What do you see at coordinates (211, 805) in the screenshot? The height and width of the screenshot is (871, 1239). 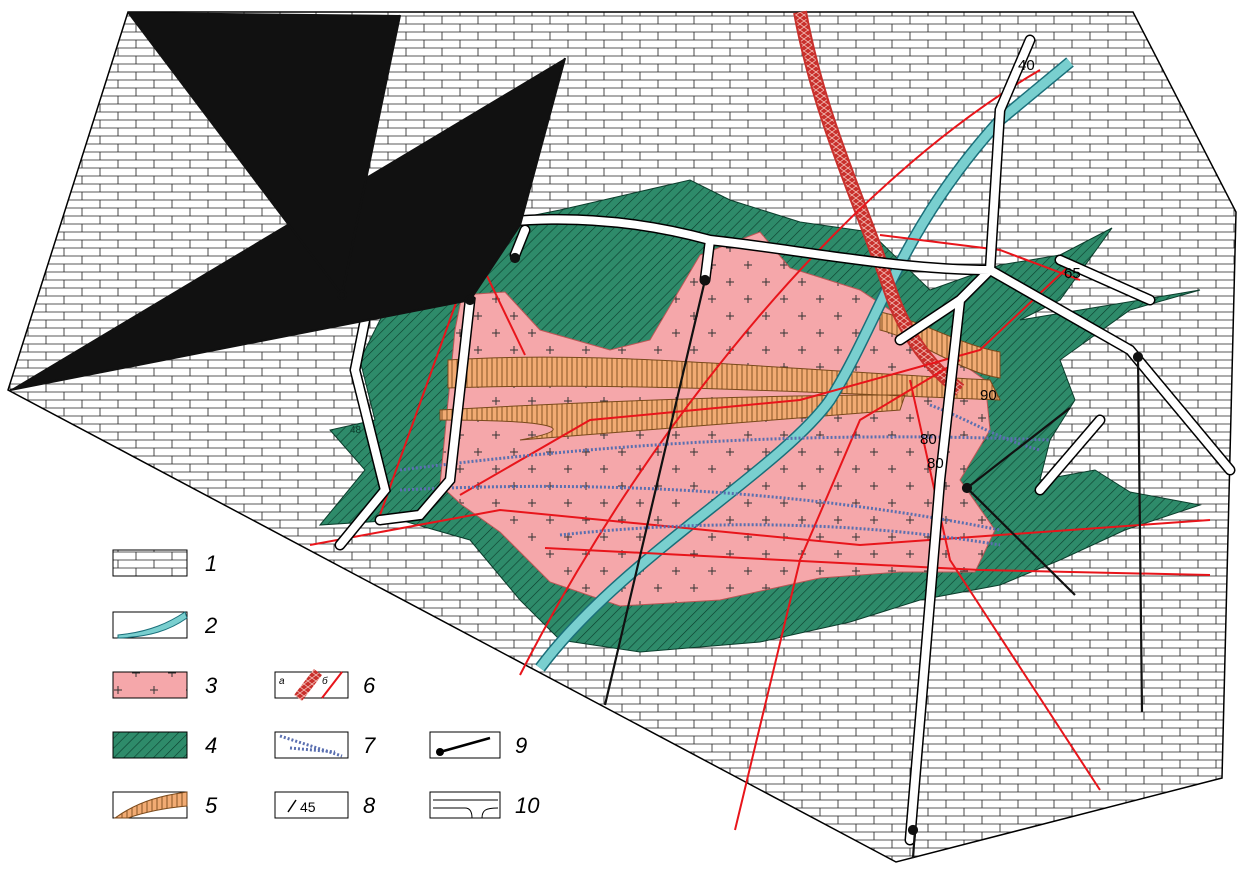 I see `legend-number: 5` at bounding box center [211, 805].